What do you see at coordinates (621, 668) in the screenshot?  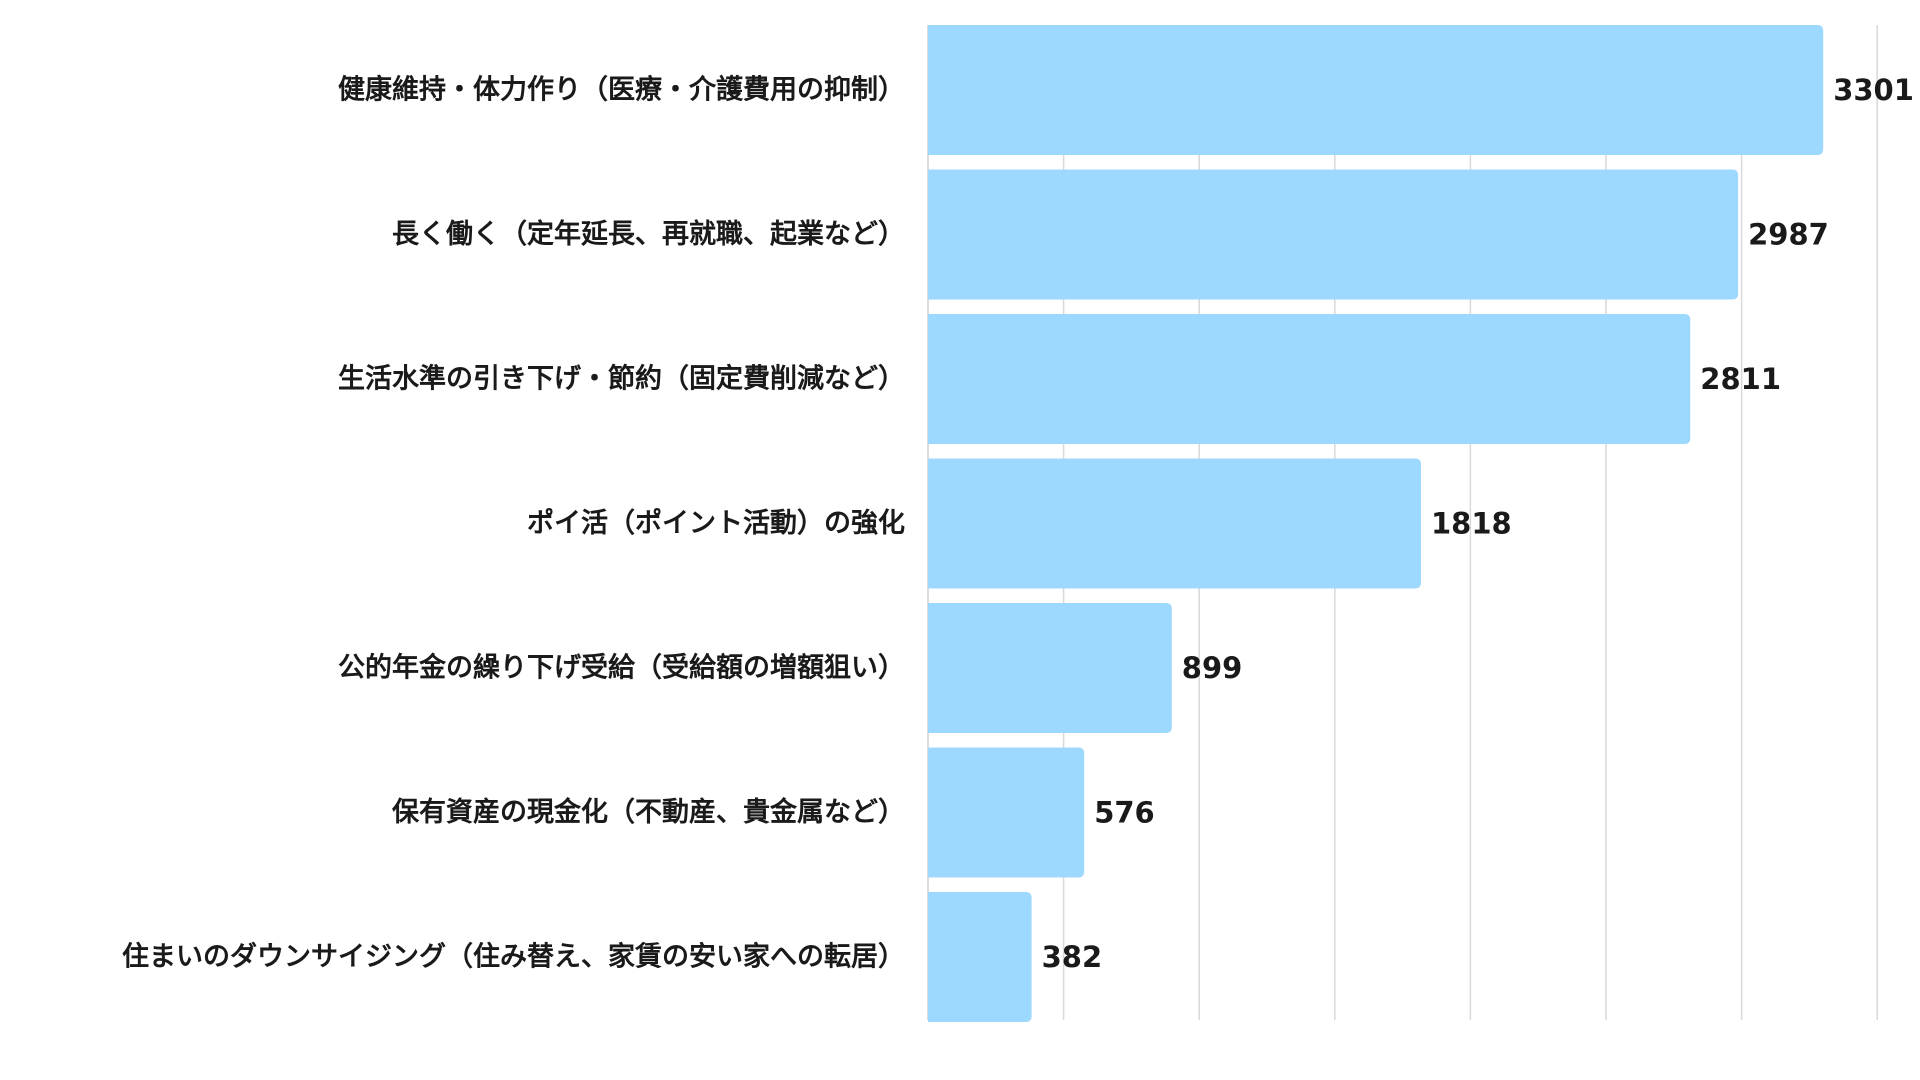 I see `category-label-5: 公的年金の繰り下げ受給（受給額の増額狙い）` at bounding box center [621, 668].